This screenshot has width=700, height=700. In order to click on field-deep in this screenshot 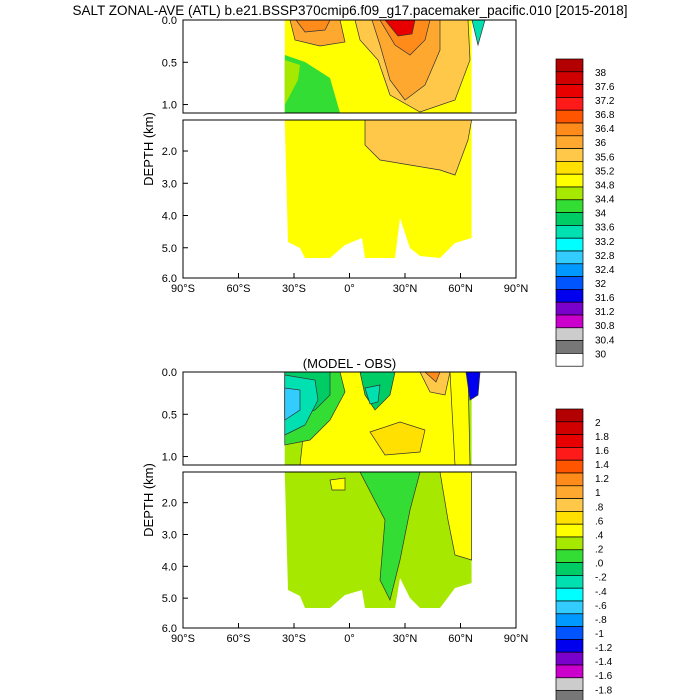, I will do `click(378, 540)`.